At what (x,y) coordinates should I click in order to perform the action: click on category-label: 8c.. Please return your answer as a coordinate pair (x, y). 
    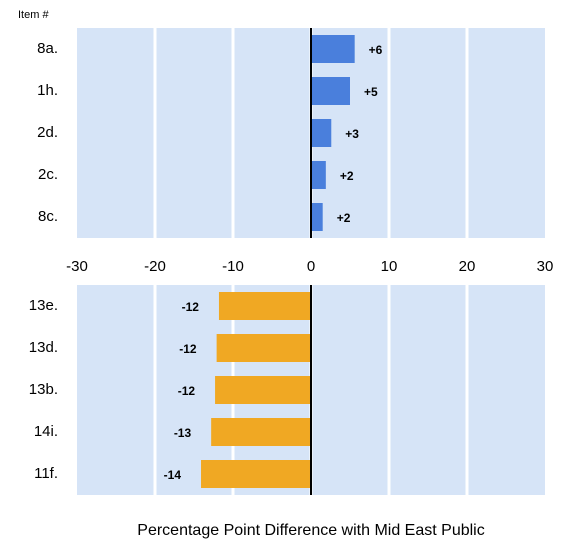
    Looking at the image, I should click on (48, 216).